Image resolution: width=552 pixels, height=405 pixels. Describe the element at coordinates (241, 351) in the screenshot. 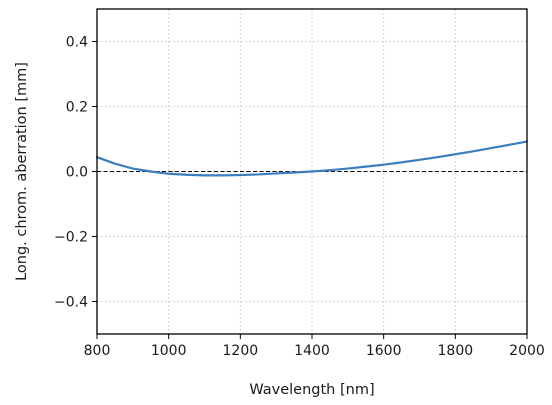

I see `x-tick-label: 1200` at that location.